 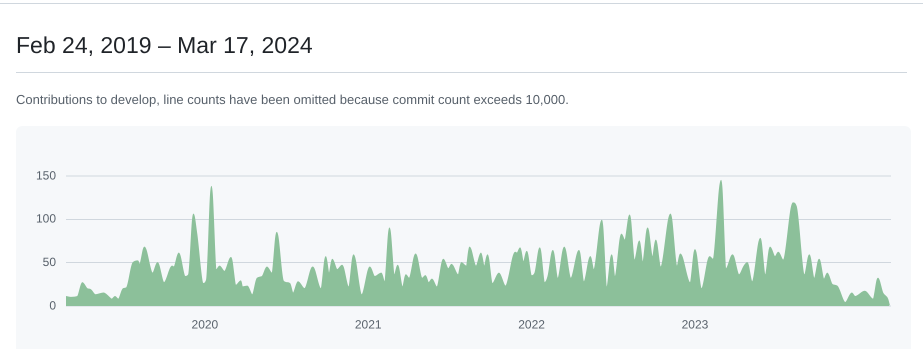 I want to click on y-tick-label: 50, so click(x=49, y=261).